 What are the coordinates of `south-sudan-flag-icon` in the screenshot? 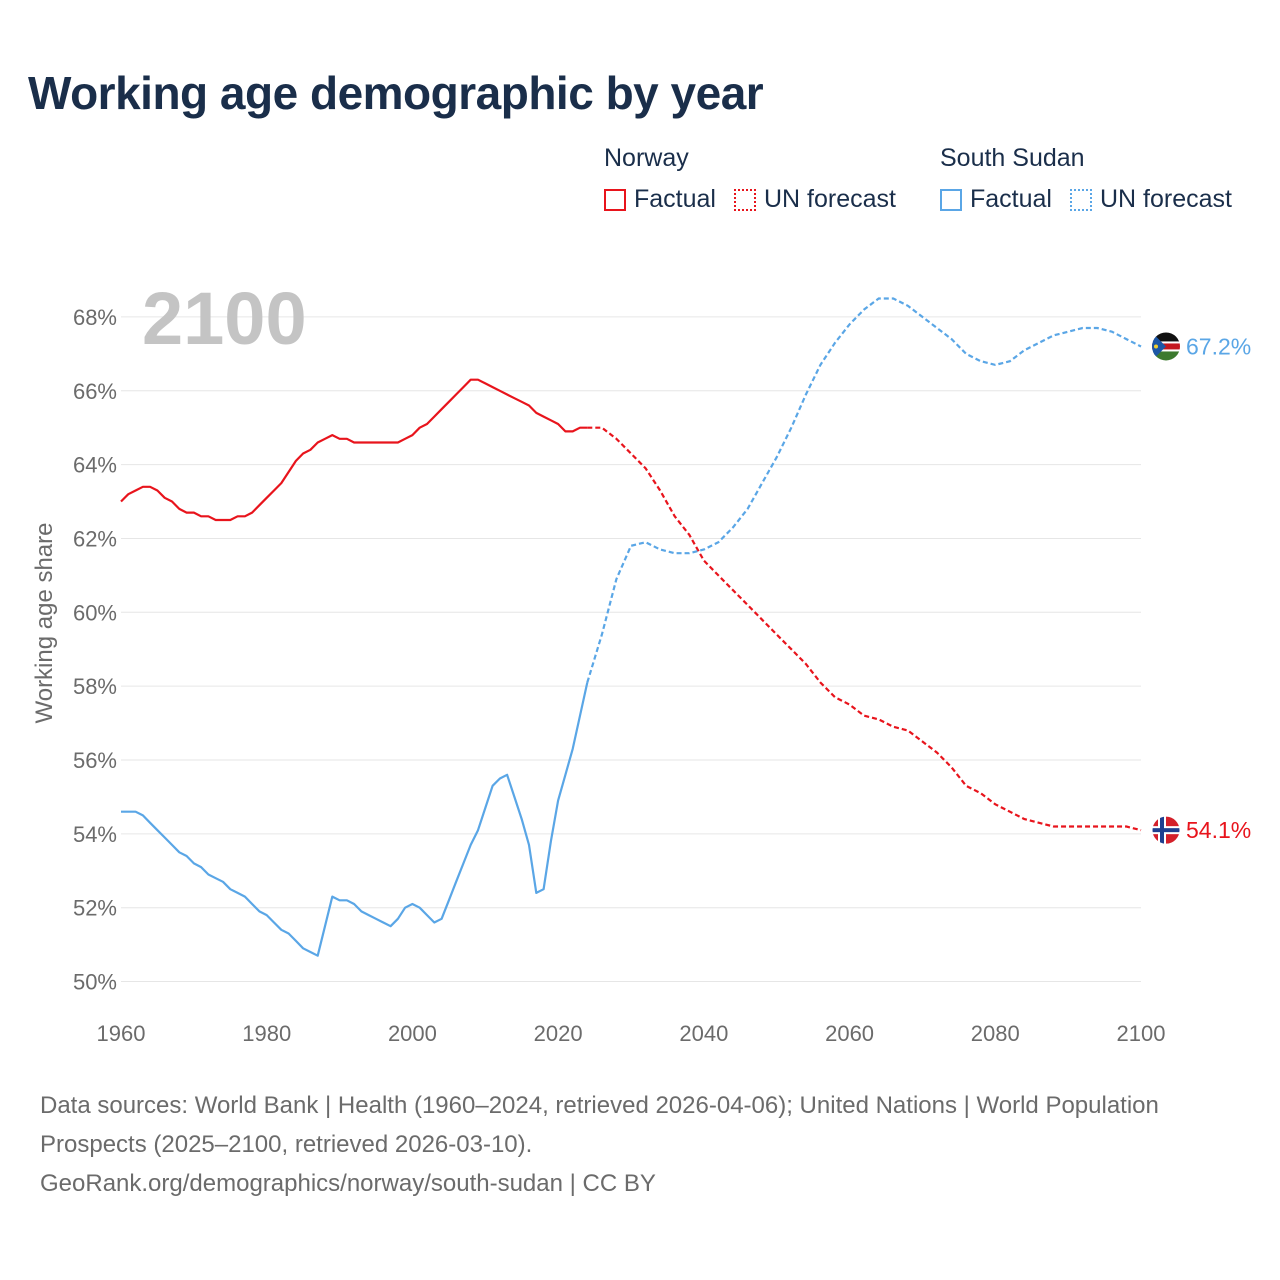 It's located at (1166, 346).